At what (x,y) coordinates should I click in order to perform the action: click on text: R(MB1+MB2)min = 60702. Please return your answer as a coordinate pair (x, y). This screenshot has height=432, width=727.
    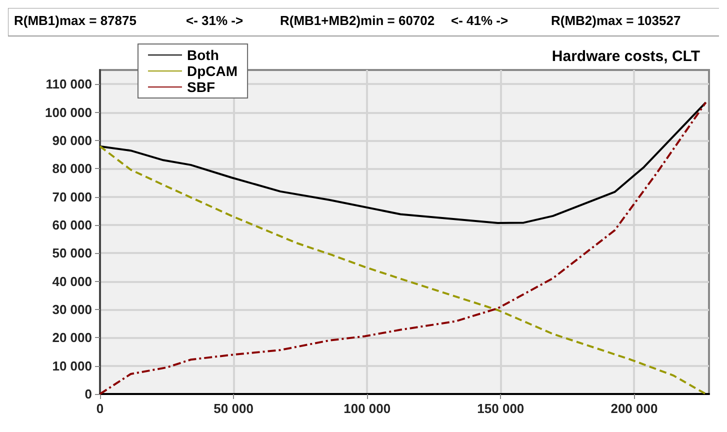
    Looking at the image, I should click on (357, 20).